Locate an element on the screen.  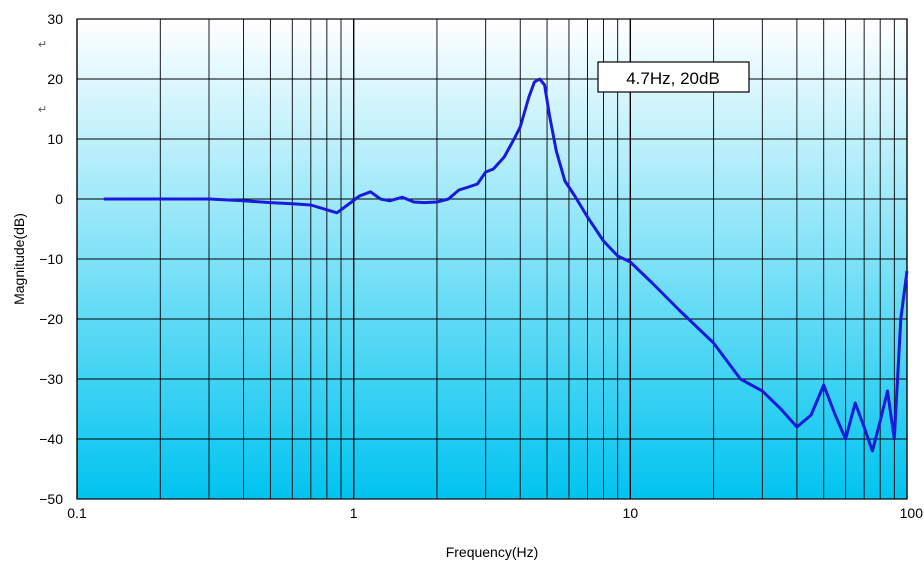
y-tick-label: 10 is located at coordinates (55, 139).